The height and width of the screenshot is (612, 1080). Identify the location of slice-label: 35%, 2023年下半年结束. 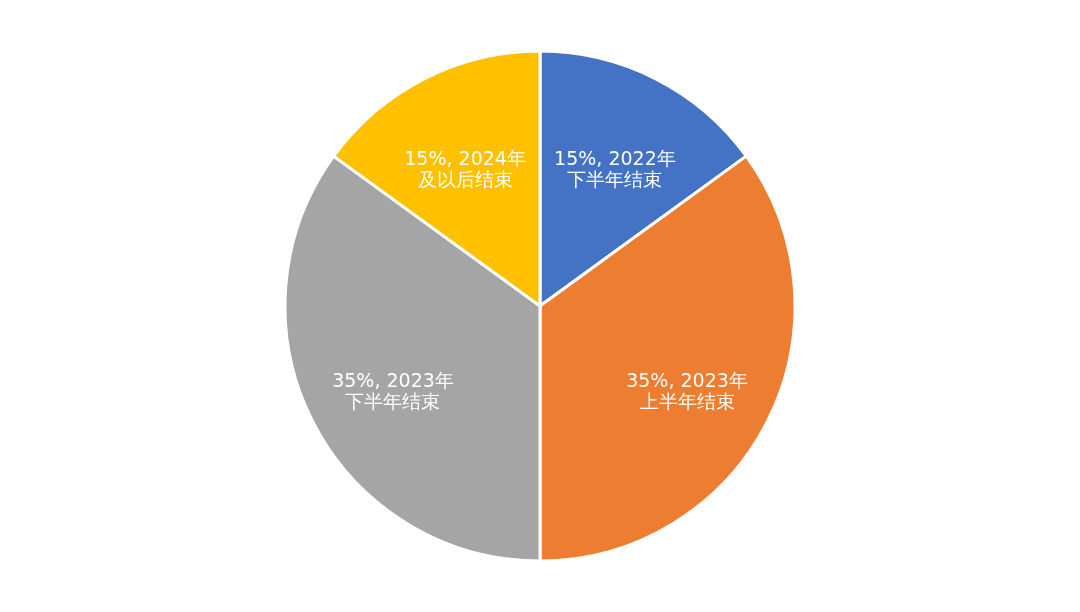
(393, 390).